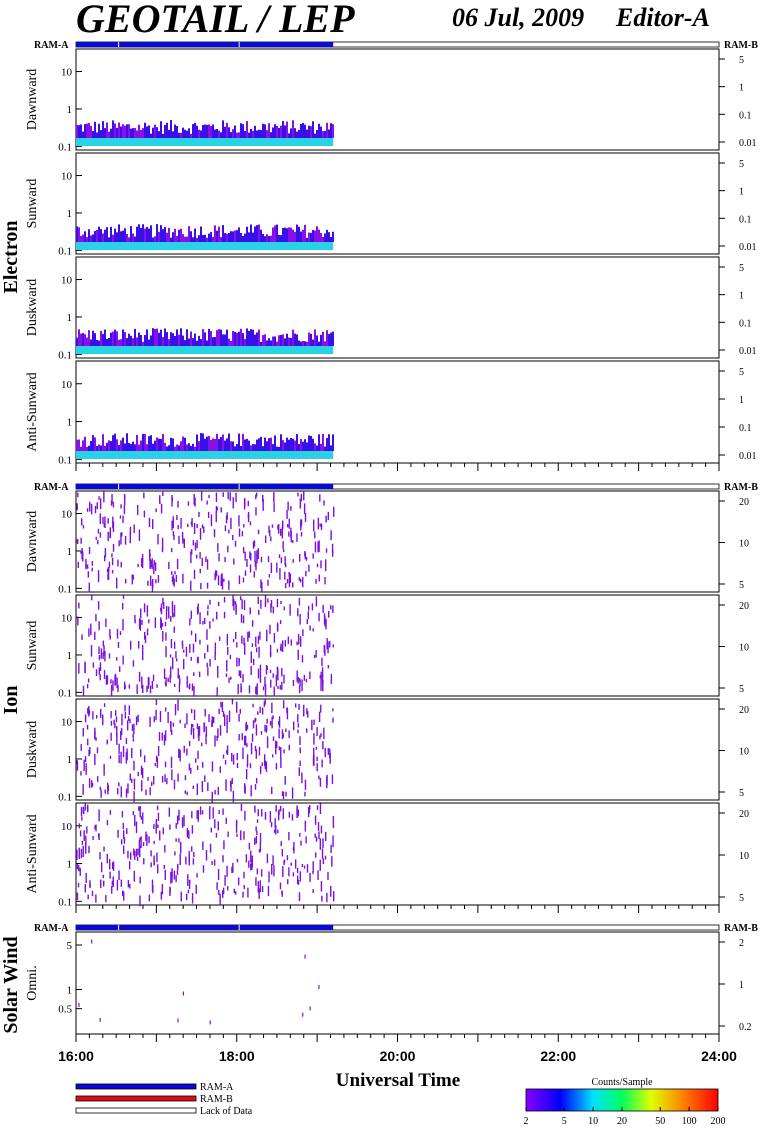 The height and width of the screenshot is (1128, 762). What do you see at coordinates (67, 723) in the screenshot?
I see `y-tick-label: 10` at bounding box center [67, 723].